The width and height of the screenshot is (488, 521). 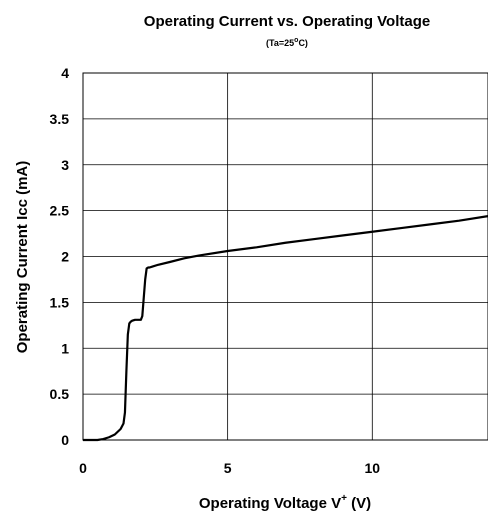 What do you see at coordinates (22, 257) in the screenshot?
I see `y-axis-label: Operating Current Icc (mA)` at bounding box center [22, 257].